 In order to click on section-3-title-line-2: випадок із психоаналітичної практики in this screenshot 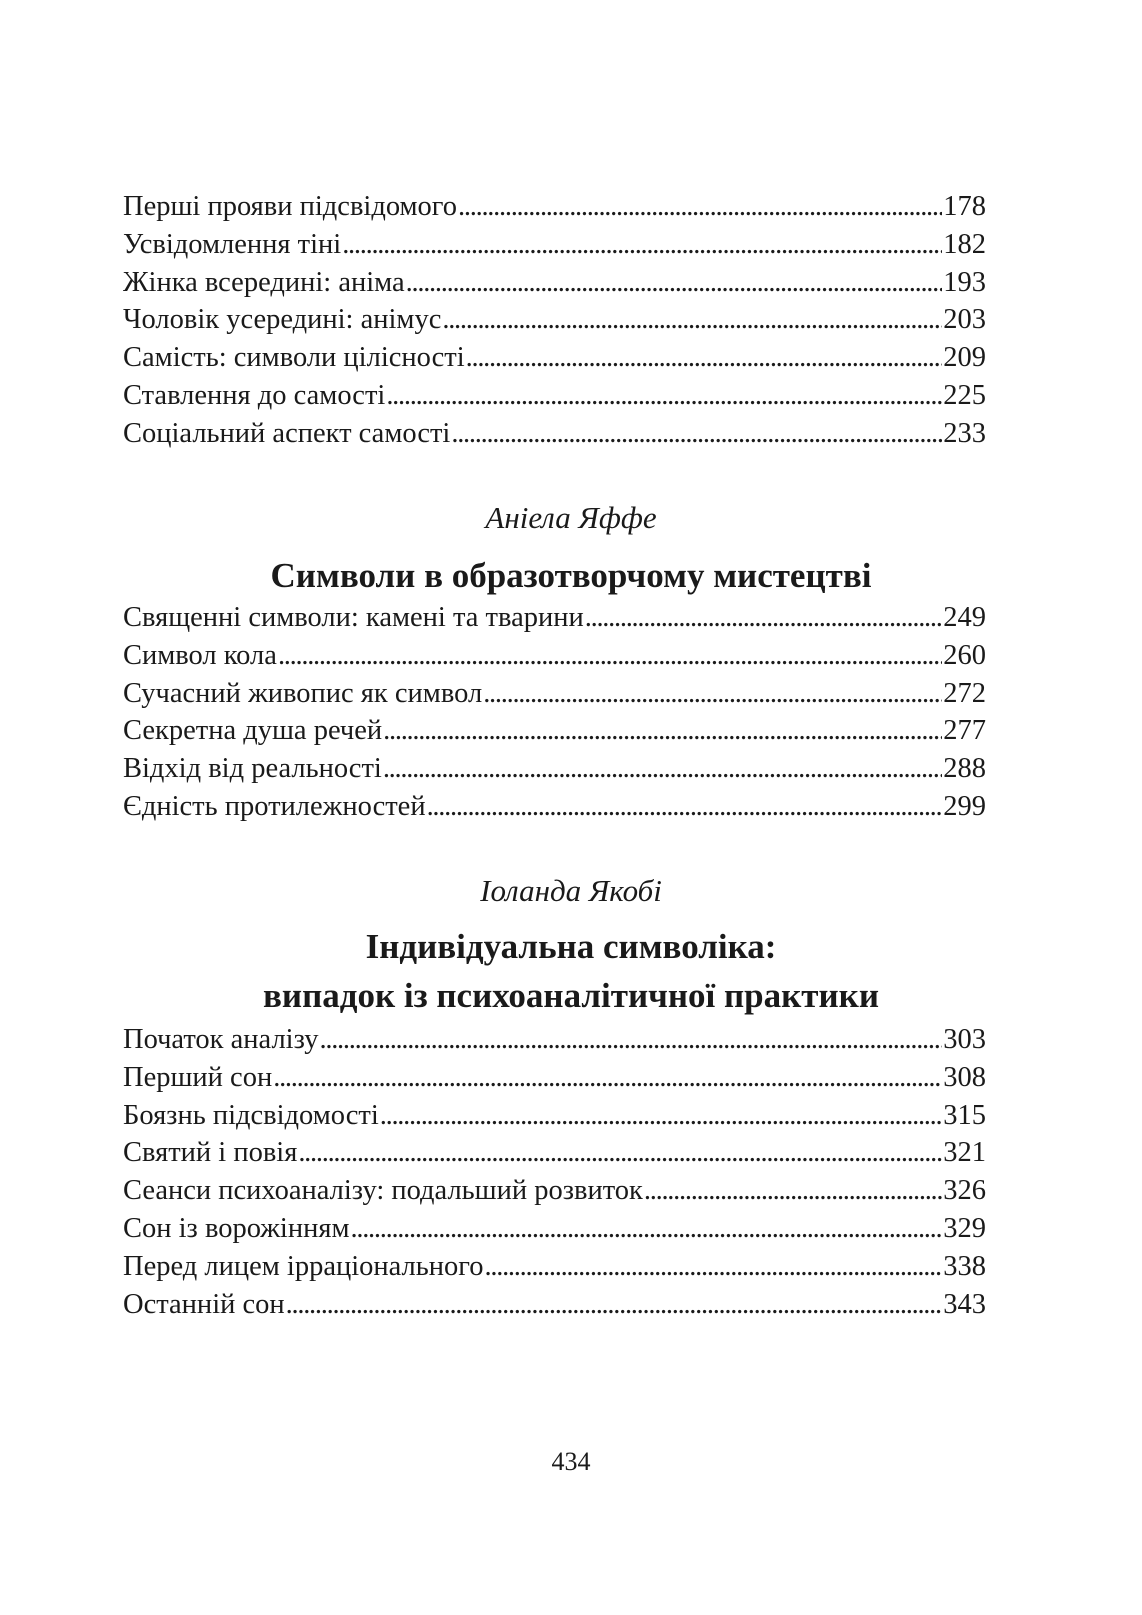, I will do `click(571, 995)`.